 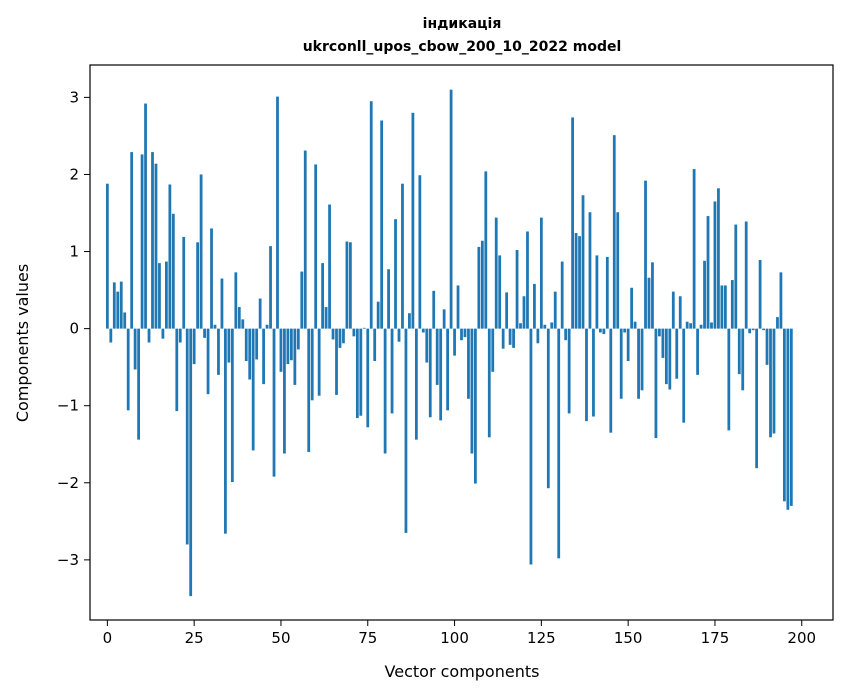 I want to click on x-tick-label: 100, so click(x=454, y=638).